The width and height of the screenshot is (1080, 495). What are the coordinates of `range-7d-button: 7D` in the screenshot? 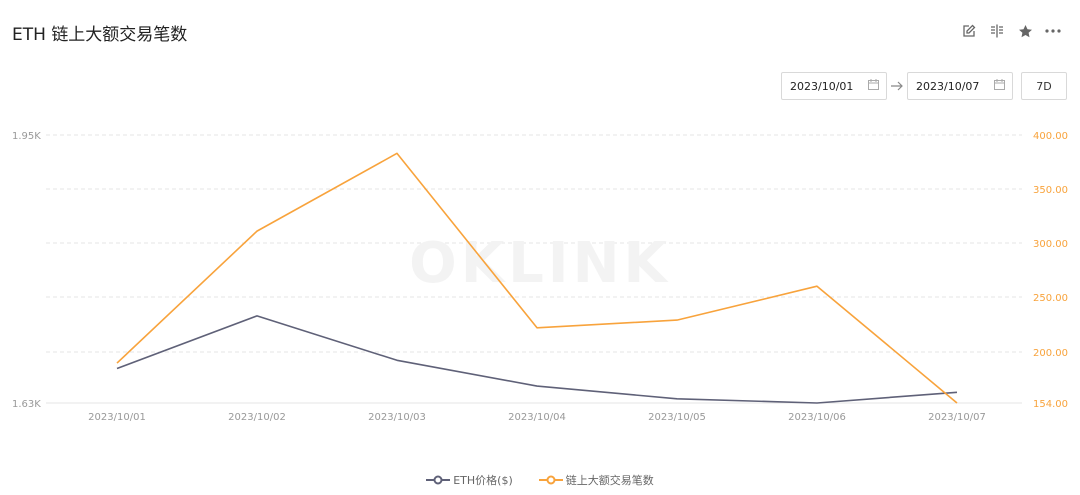 It's located at (1044, 86).